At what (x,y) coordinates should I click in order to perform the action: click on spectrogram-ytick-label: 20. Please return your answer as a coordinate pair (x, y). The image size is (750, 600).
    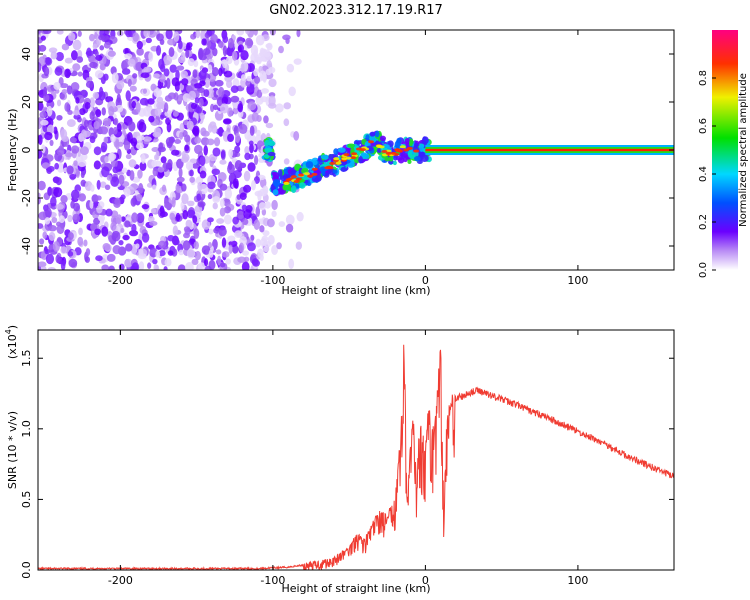
    Looking at the image, I should click on (26, 102).